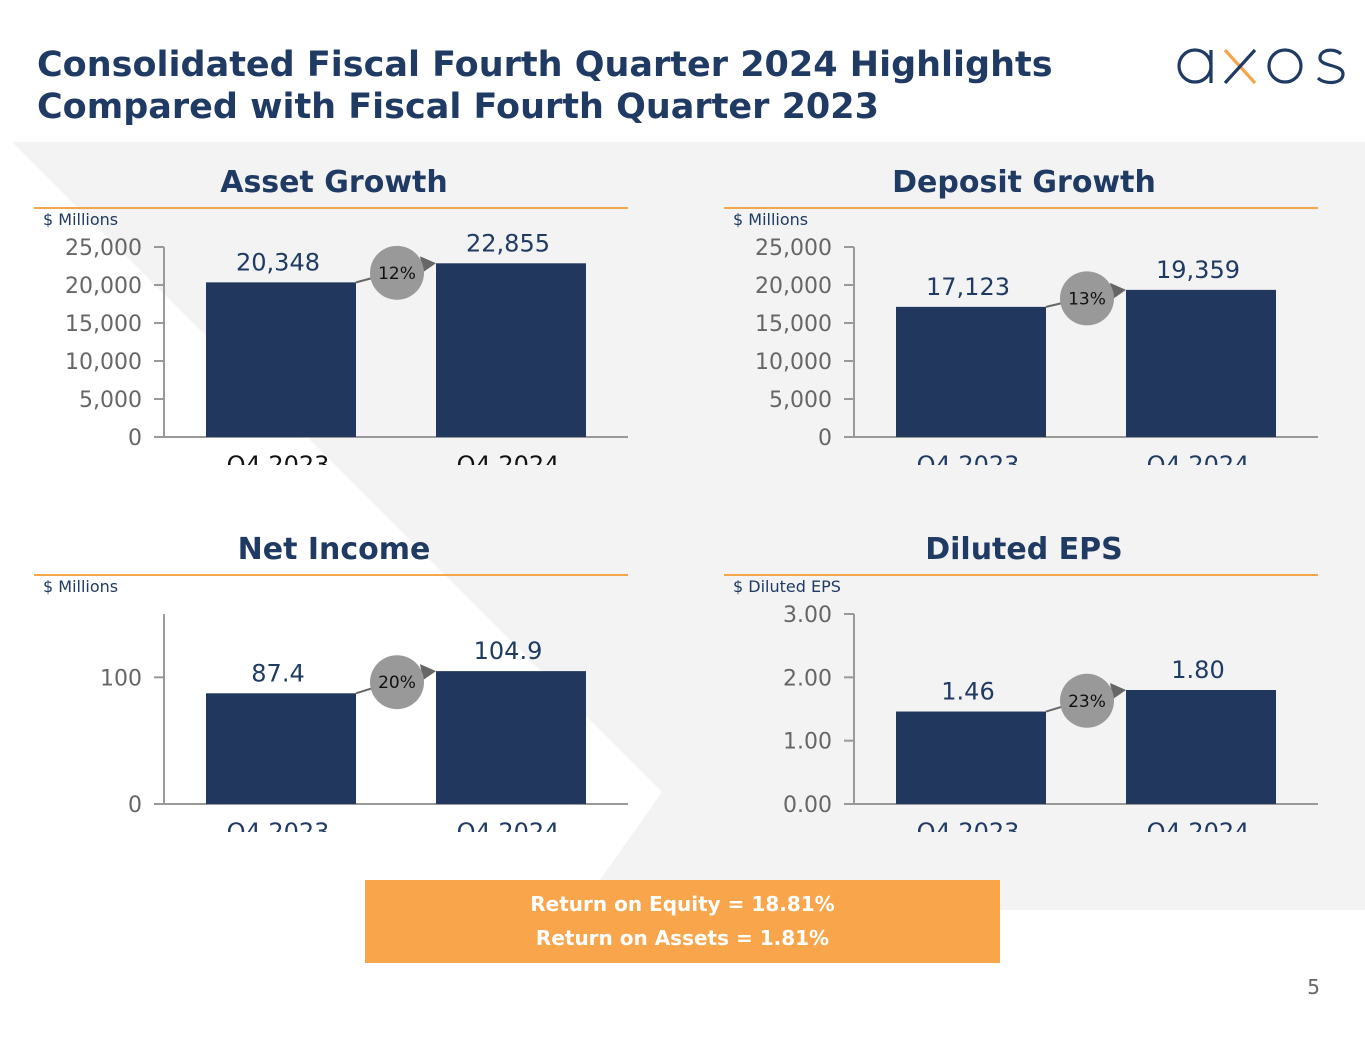 The width and height of the screenshot is (1365, 1055). What do you see at coordinates (1024, 182) in the screenshot?
I see `deposit-growth-title: Deposit Growth` at bounding box center [1024, 182].